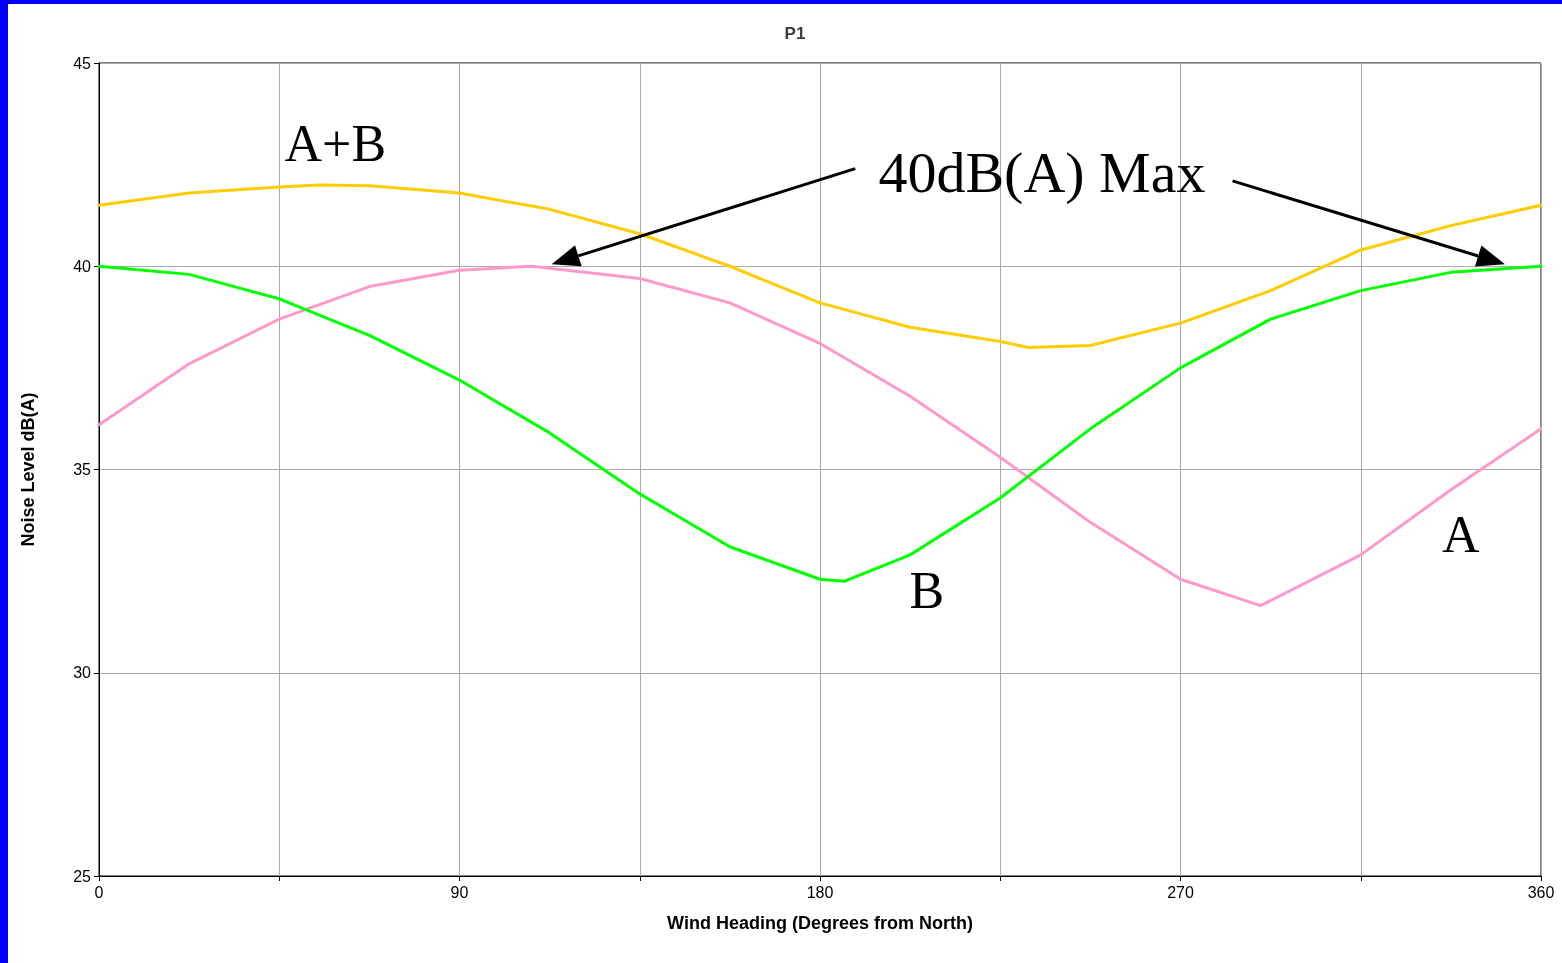 This screenshot has height=963, width=1562. I want to click on series-label: A, so click(1461, 534).